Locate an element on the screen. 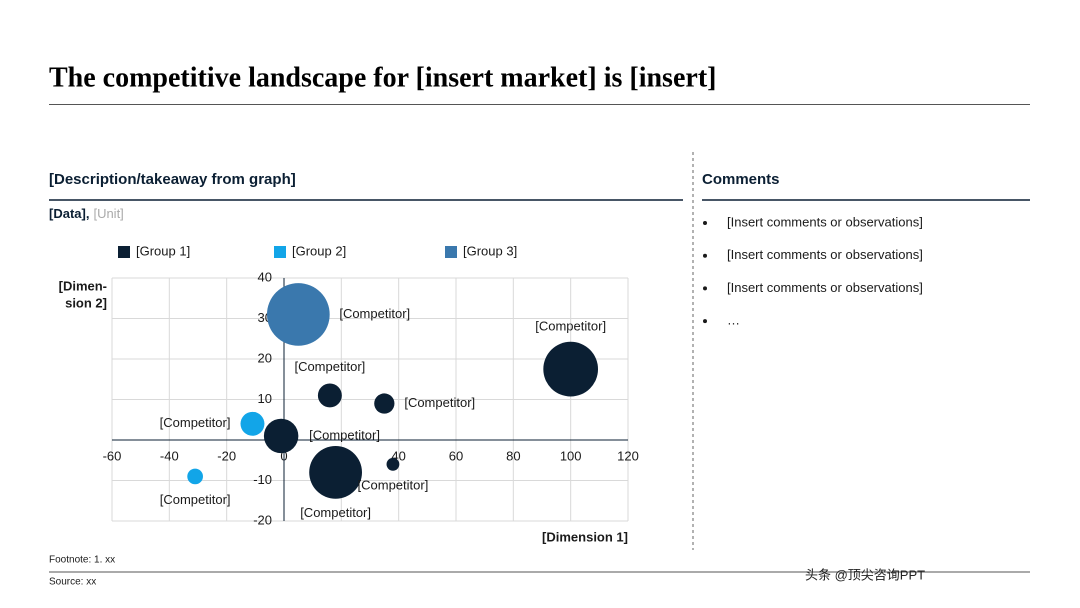 The height and width of the screenshot is (608, 1080). y-tick-label: -10 is located at coordinates (262, 479).